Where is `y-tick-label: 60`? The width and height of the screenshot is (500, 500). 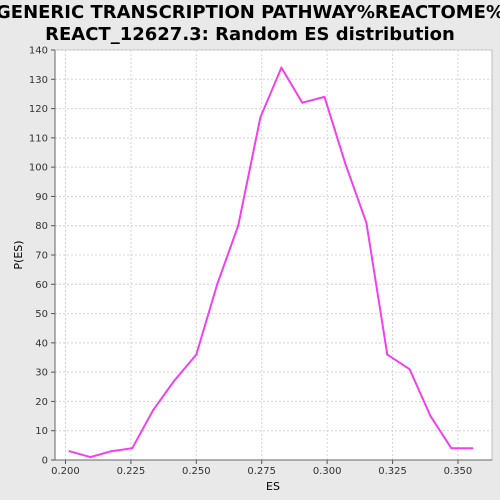 y-tick-label: 60 is located at coordinates (41, 285).